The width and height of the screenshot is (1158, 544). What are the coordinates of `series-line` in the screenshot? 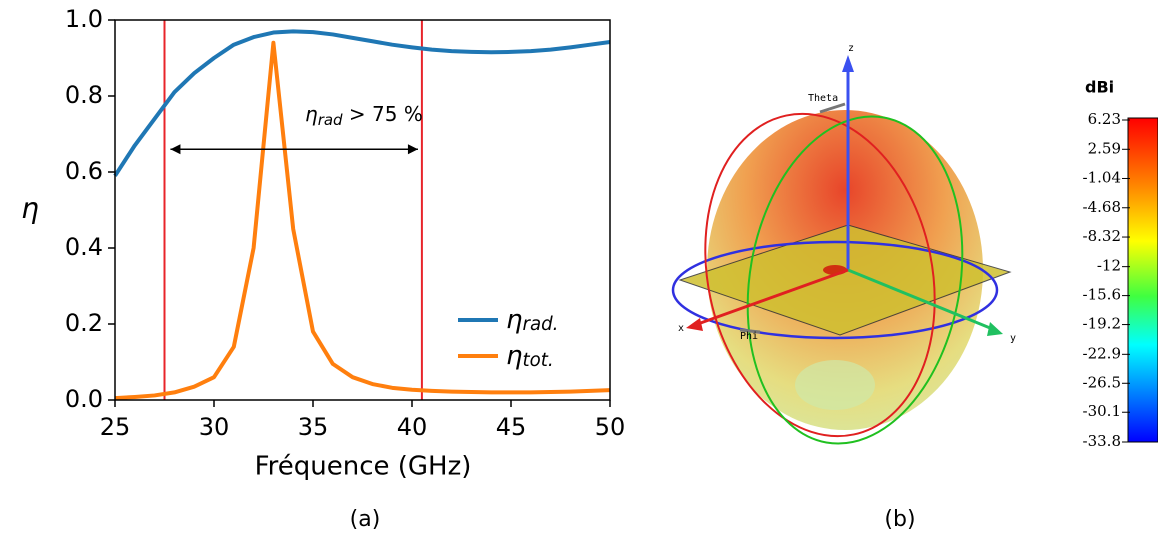 It's located at (362, 103).